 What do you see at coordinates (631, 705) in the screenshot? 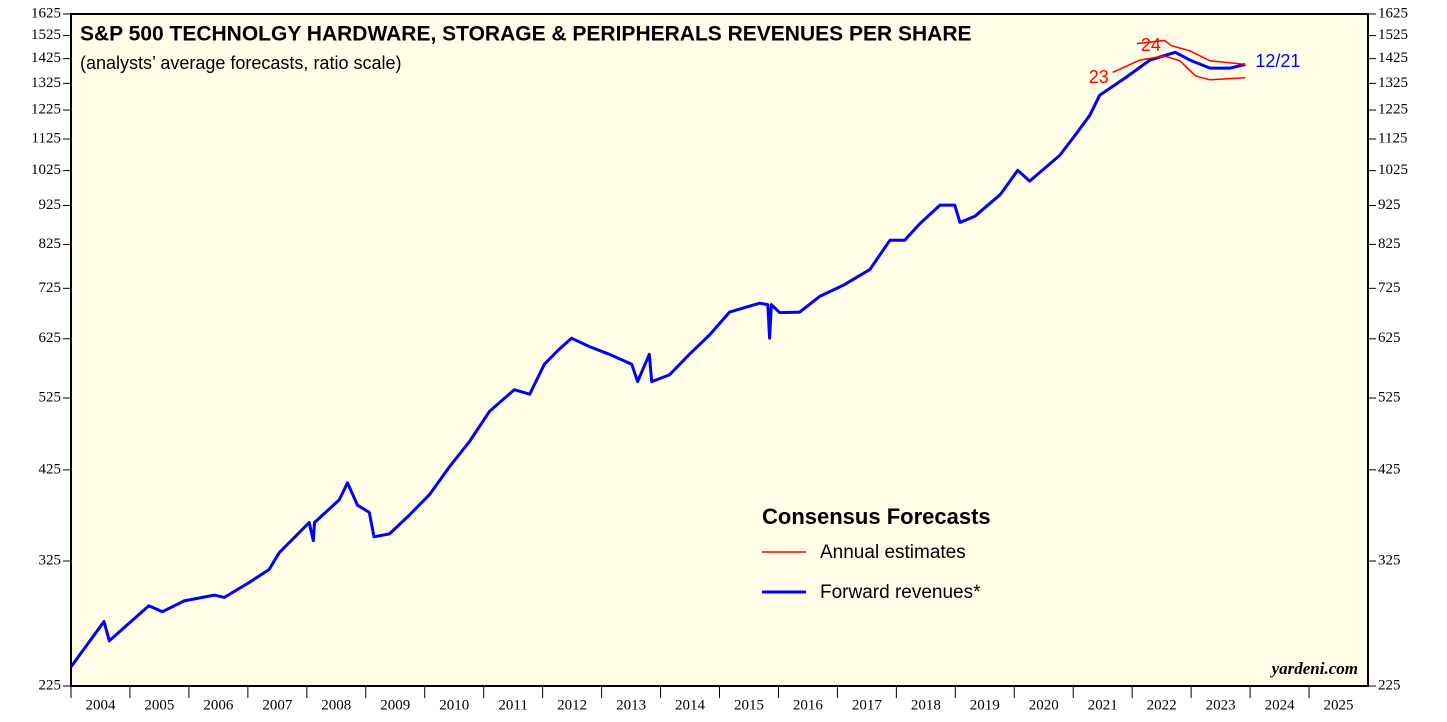
I see `x-tick-label: 2013` at bounding box center [631, 705].